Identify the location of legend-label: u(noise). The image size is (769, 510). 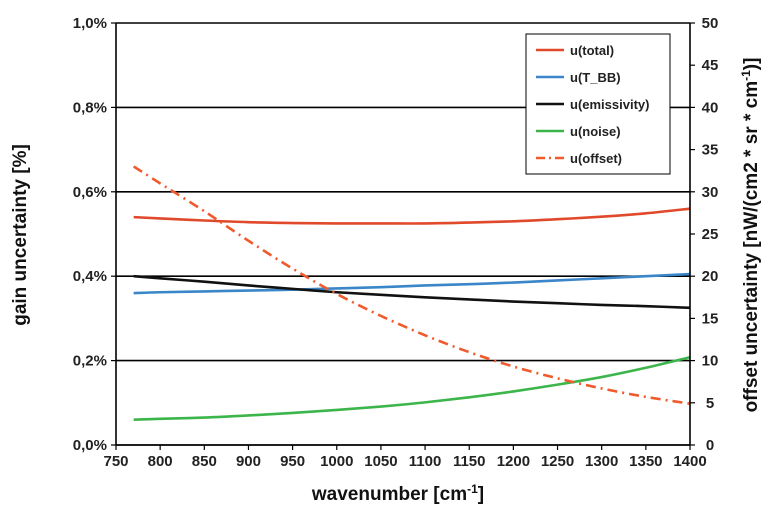
(595, 131).